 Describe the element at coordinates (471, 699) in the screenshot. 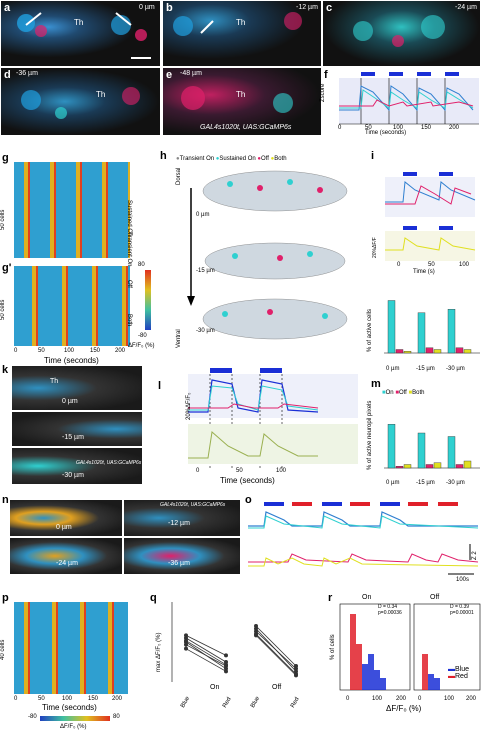

I see `panel-r-off-x2: 200` at that location.